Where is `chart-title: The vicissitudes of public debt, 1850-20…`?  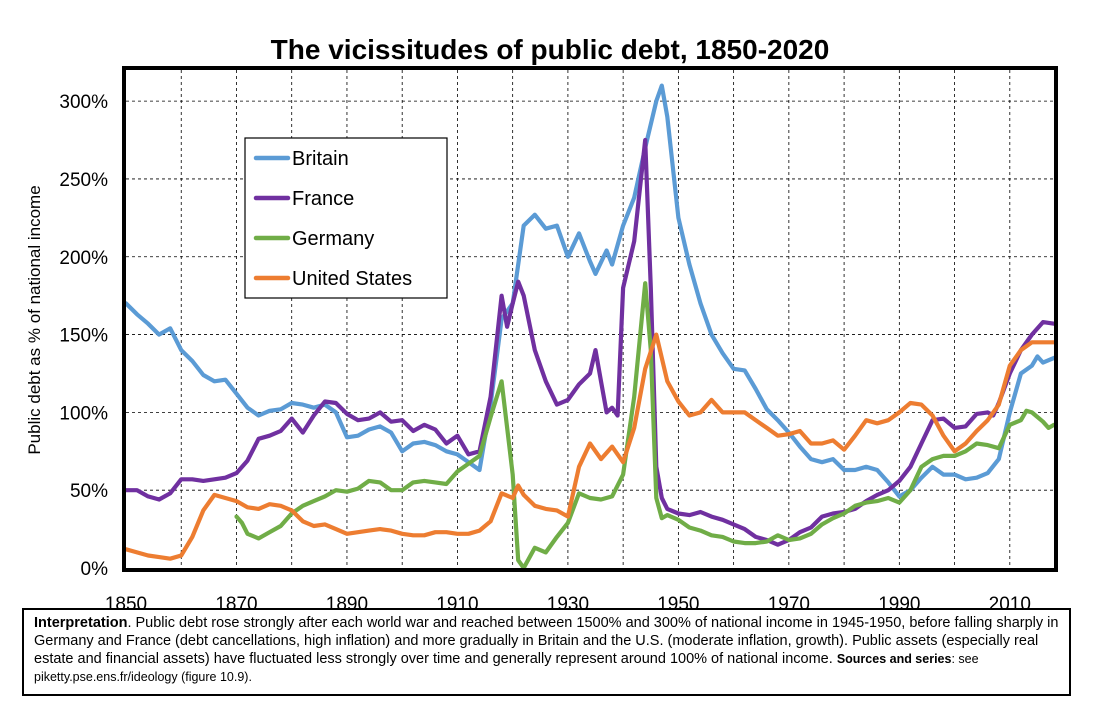 chart-title: The vicissitudes of public debt, 1850-20… is located at coordinates (550, 49).